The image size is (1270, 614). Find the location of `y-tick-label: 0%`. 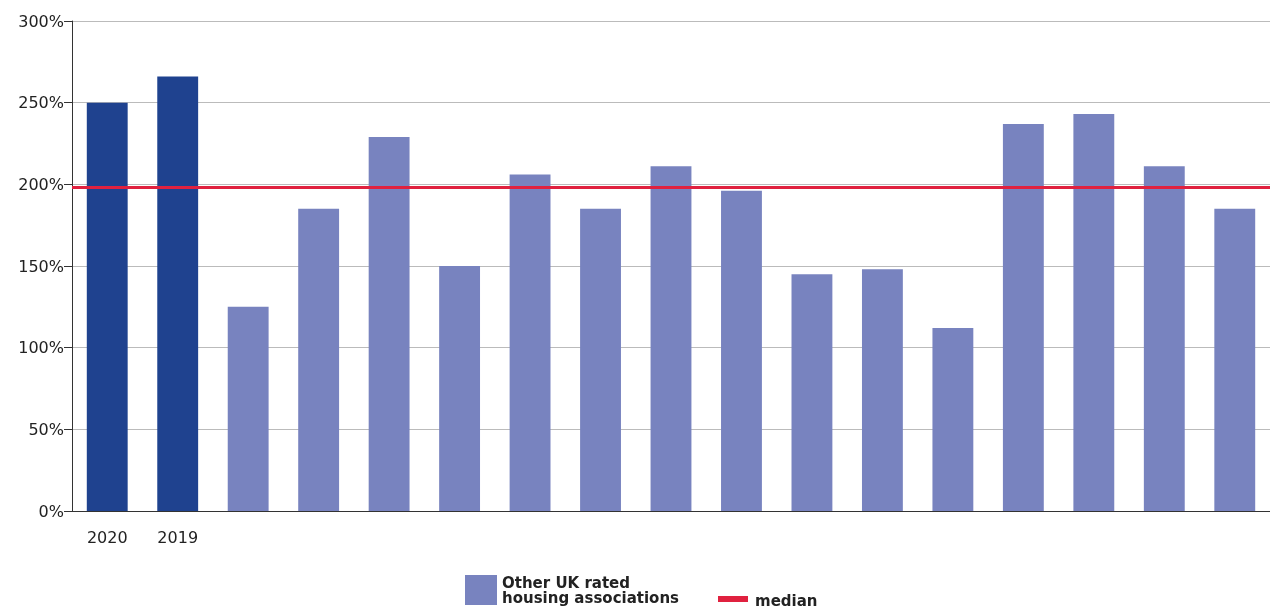

y-tick-label: 0% is located at coordinates (51, 511).